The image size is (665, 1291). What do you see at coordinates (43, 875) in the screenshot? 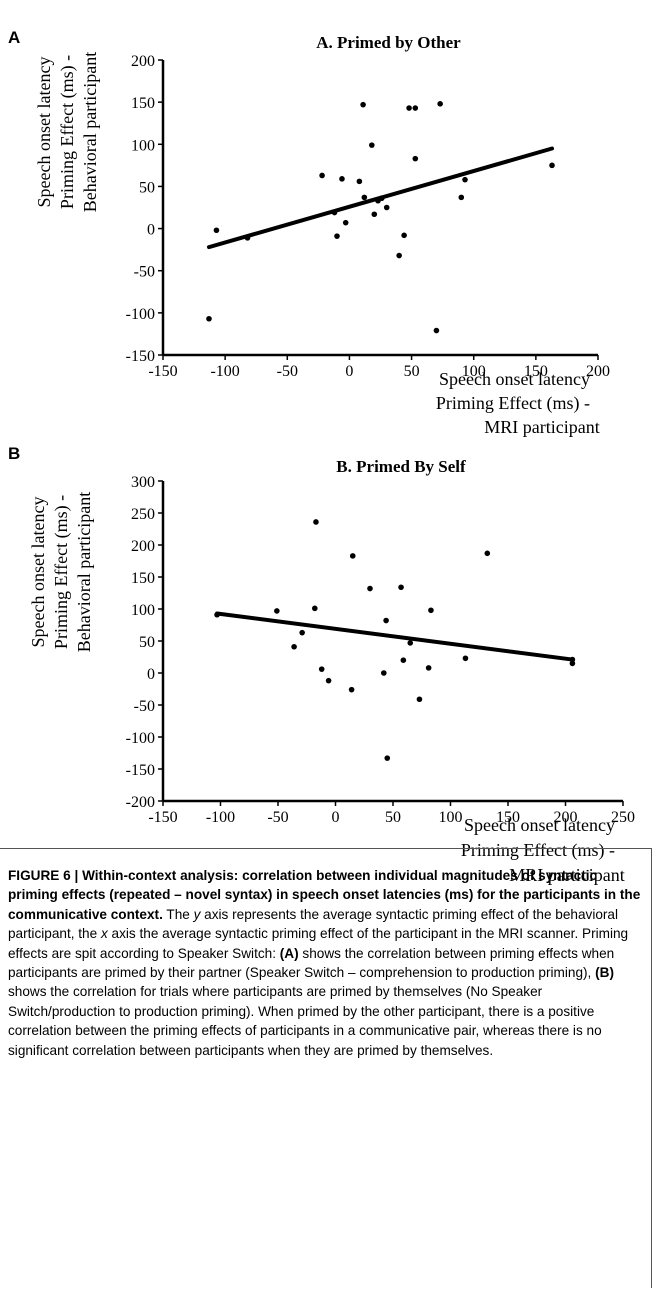
I see `figure-label: FIGURE 6 |` at bounding box center [43, 875].